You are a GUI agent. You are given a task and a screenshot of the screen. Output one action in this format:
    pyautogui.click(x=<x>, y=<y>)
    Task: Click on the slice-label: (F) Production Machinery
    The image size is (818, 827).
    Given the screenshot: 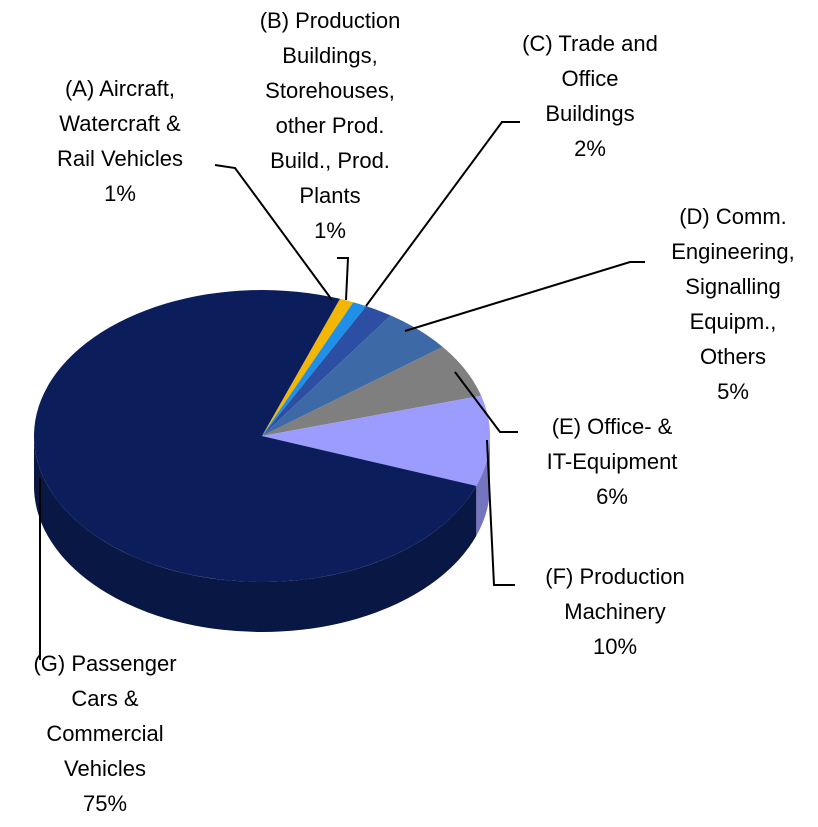 What is the action you would take?
    pyautogui.click(x=614, y=594)
    